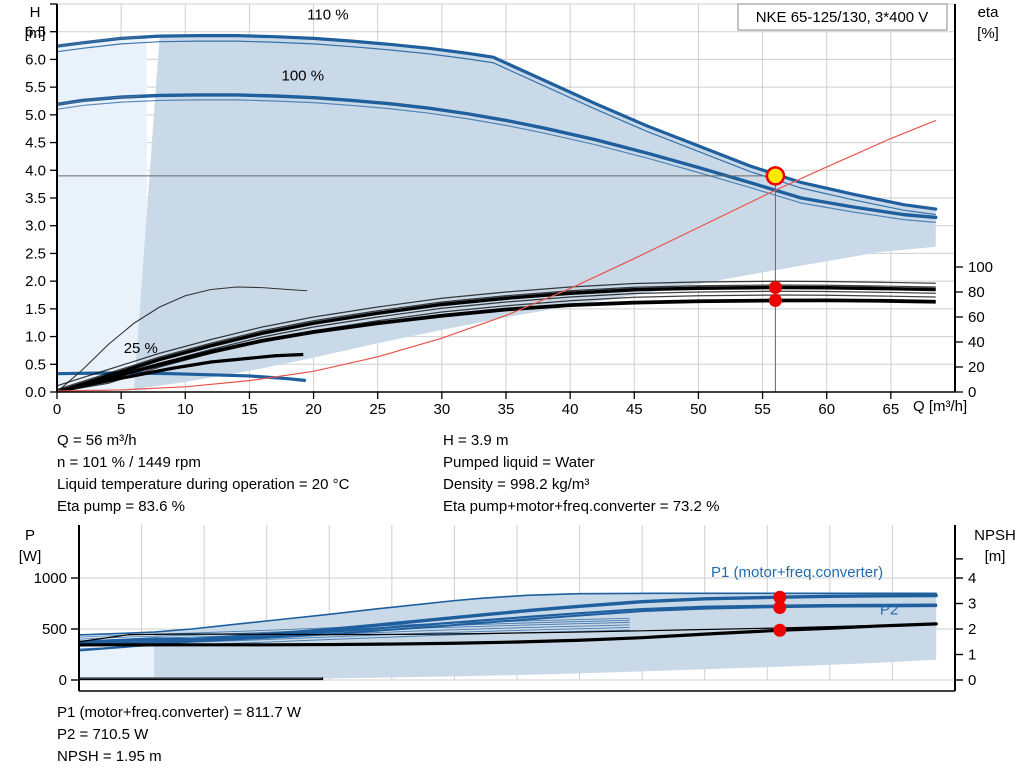 This screenshot has width=1024, height=781. Describe the element at coordinates (35, 309) in the screenshot. I see `svg-text: 1.5` at that location.